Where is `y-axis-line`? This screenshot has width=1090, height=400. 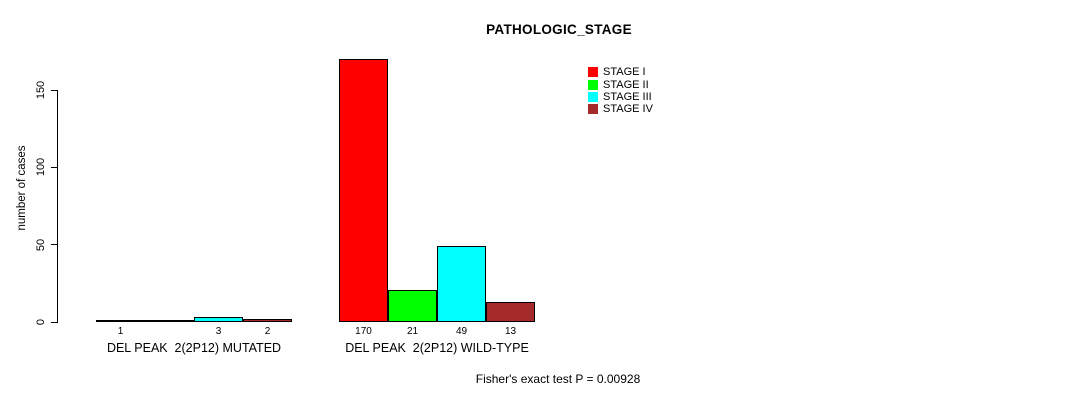
y-axis-line is located at coordinates (57, 206).